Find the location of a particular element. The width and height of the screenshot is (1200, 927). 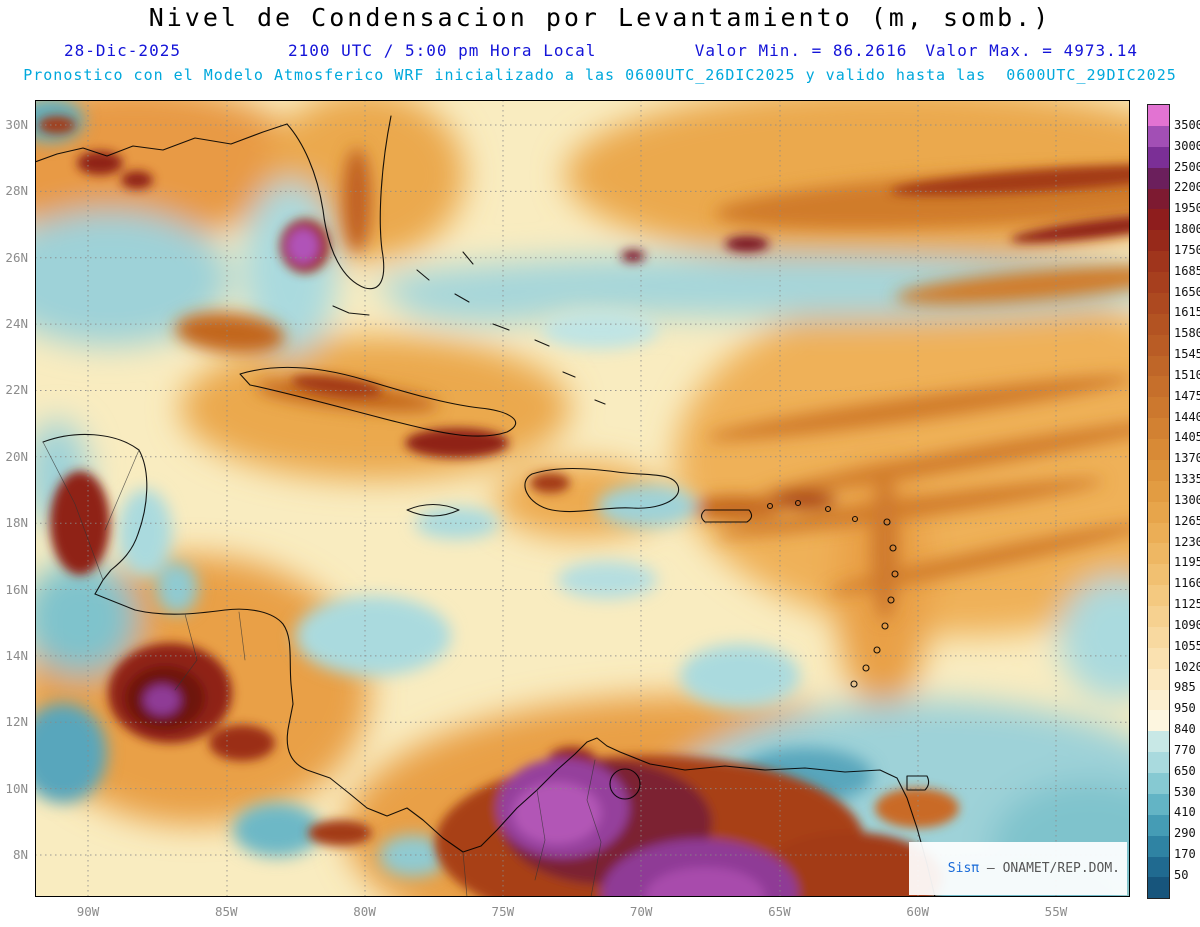

colorbar-tick-label: 1125 is located at coordinates (1187, 604).